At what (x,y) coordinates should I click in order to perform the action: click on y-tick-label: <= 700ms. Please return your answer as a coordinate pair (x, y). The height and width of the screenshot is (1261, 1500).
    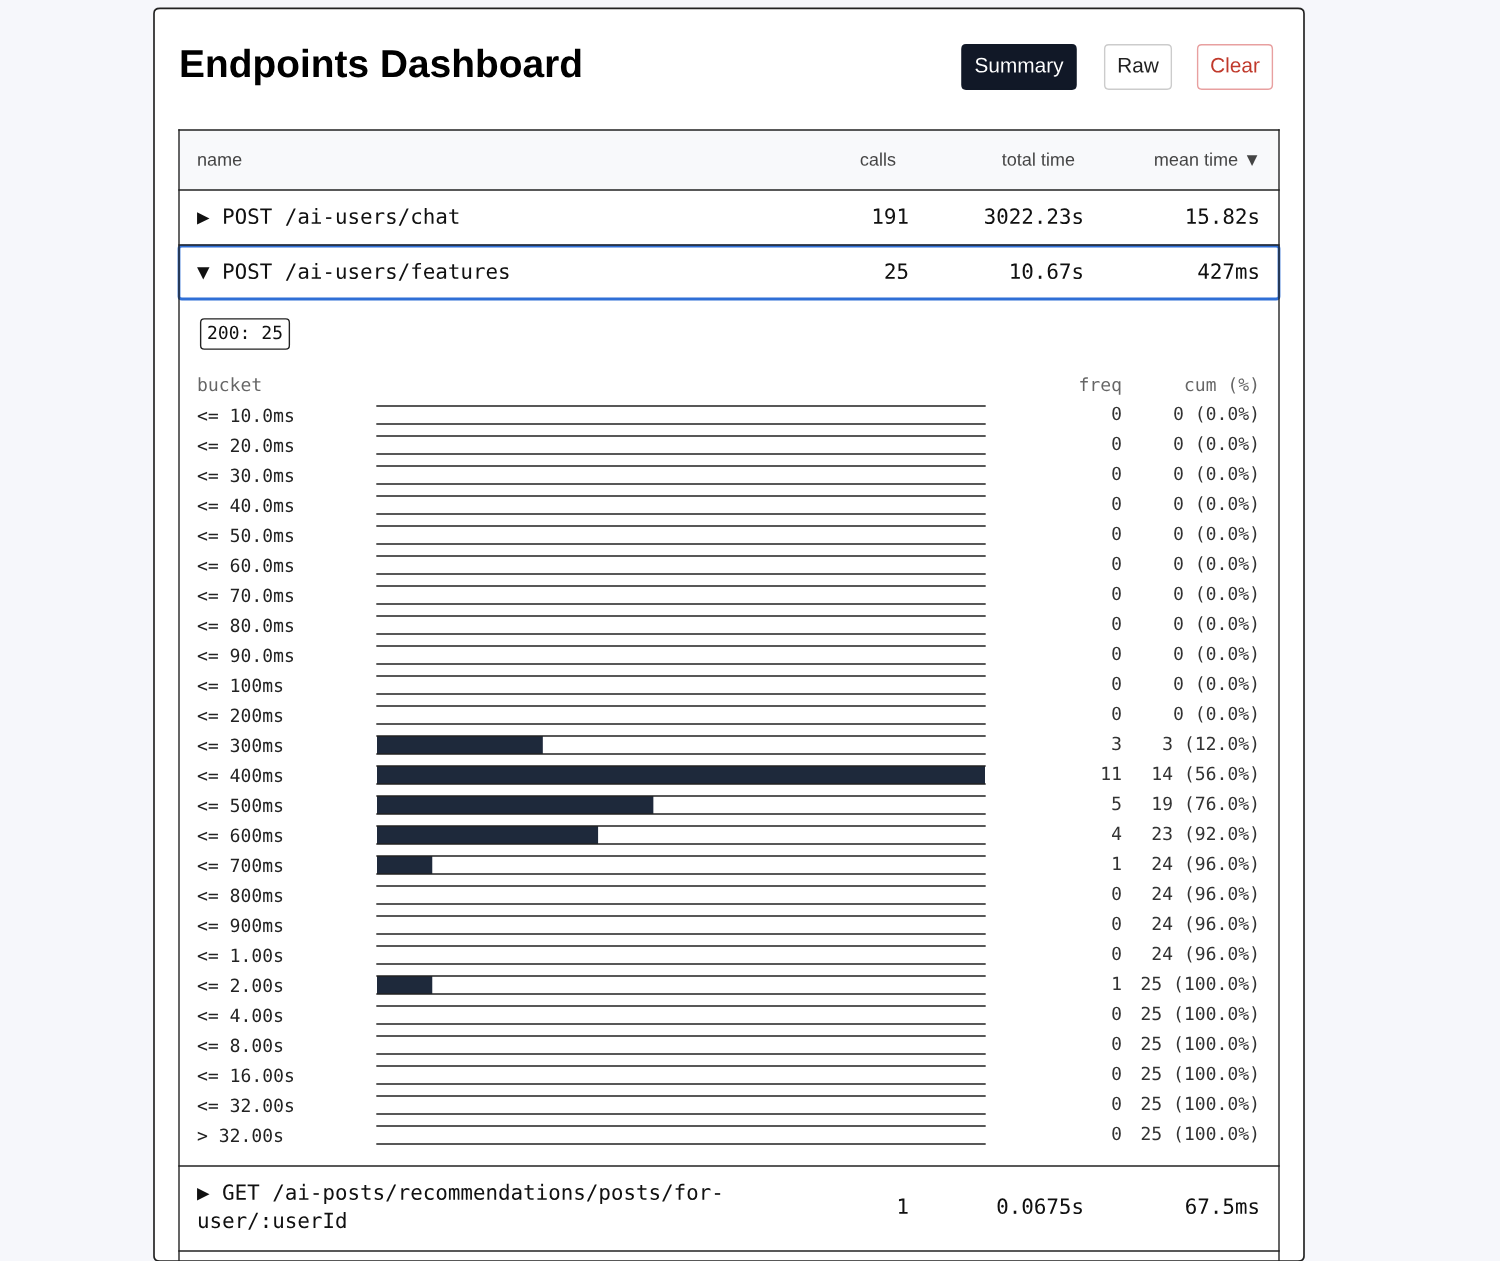
    Looking at the image, I should click on (240, 865).